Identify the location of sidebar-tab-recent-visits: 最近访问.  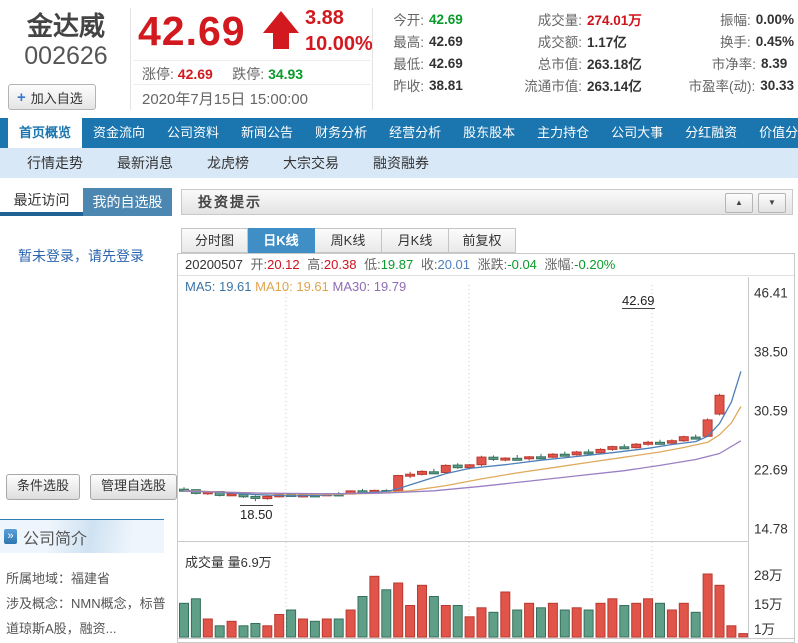
(41, 202).